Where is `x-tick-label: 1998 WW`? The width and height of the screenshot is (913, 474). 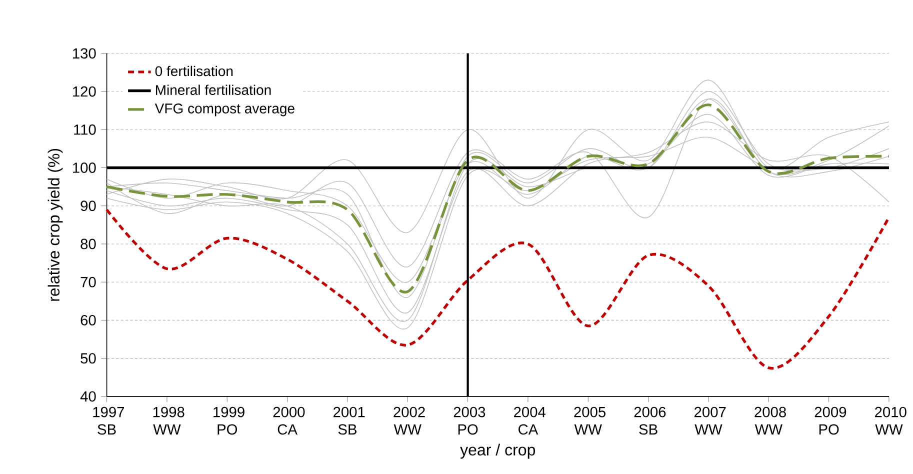 x-tick-label: 1998 WW is located at coordinates (168, 420).